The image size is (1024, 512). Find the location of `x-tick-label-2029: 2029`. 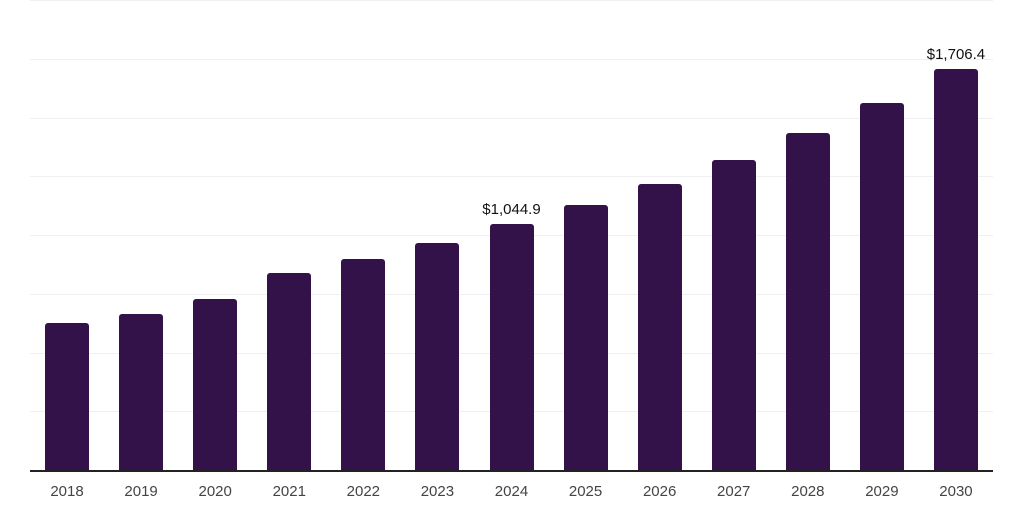

x-tick-label-2029: 2029 is located at coordinates (882, 491).